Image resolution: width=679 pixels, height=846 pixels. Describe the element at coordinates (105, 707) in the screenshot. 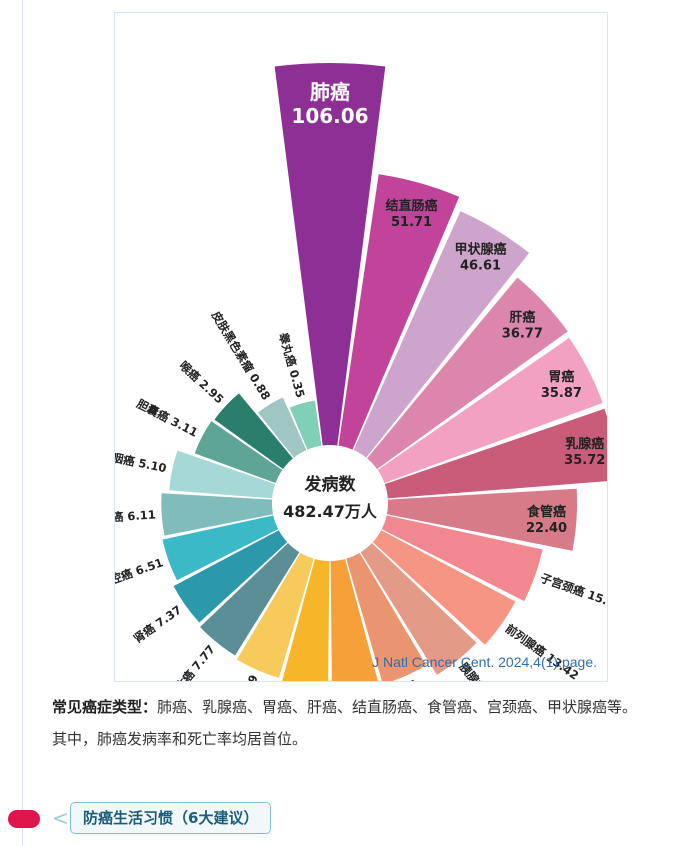

I see `caption-types-label: 常见癌症类型：` at that location.